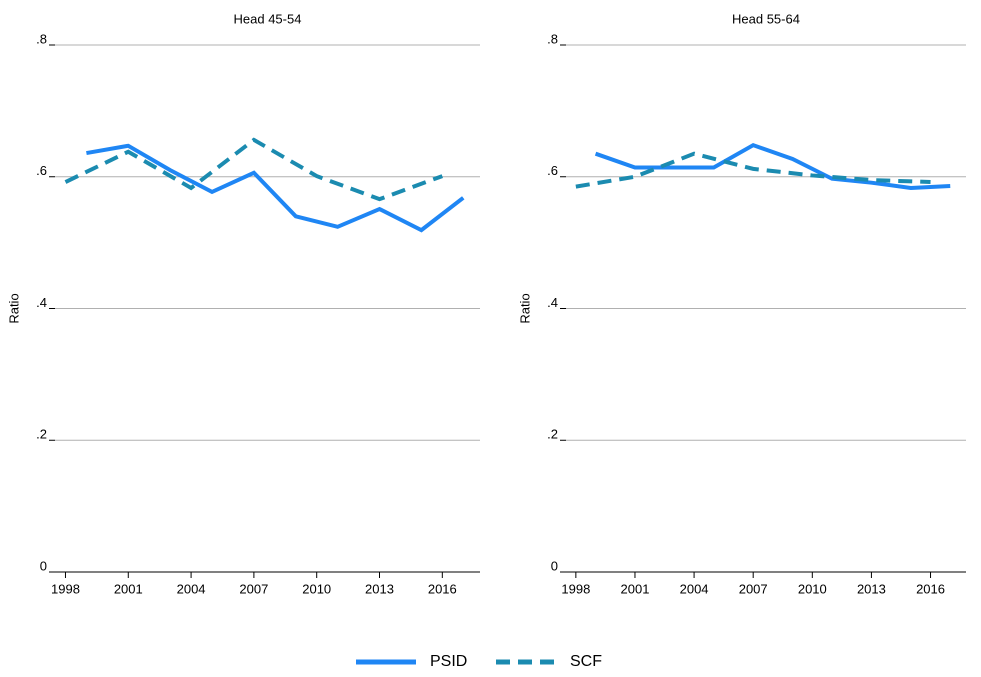 The width and height of the screenshot is (981, 677). I want to click on legend-label: PSID, so click(448, 661).